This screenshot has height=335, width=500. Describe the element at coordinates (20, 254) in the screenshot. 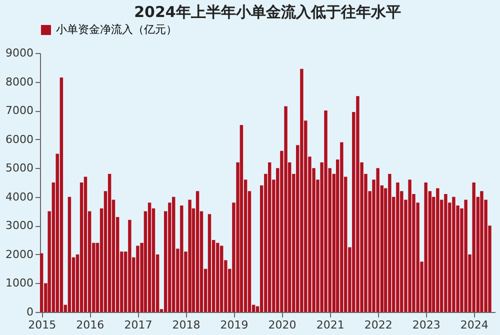

I see `y-tick-label: 2000` at that location.